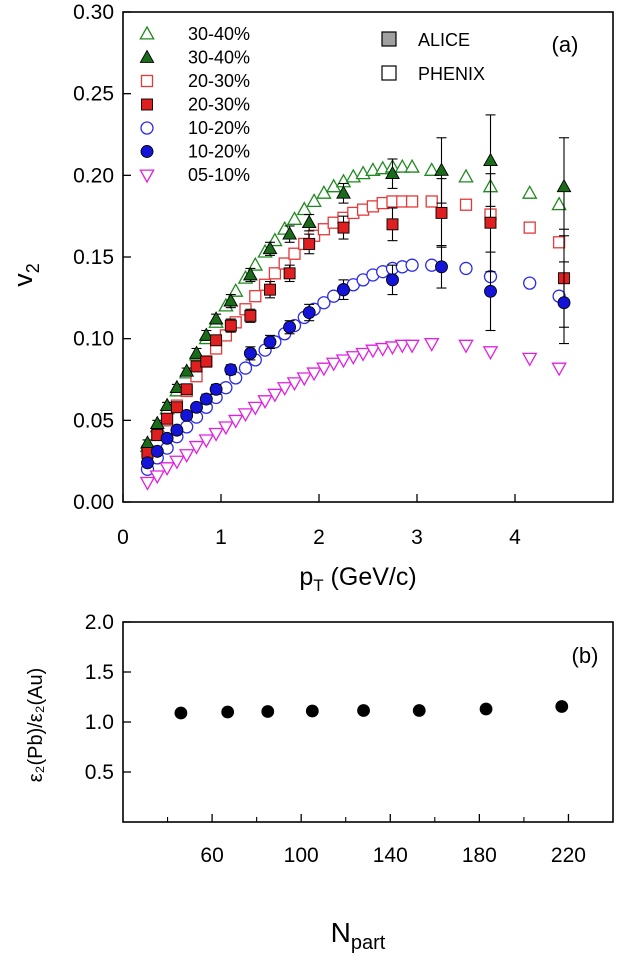 The height and width of the screenshot is (964, 623). Describe the element at coordinates (99, 672) in the screenshot. I see `y-tick-label-b: 1.5` at that location.